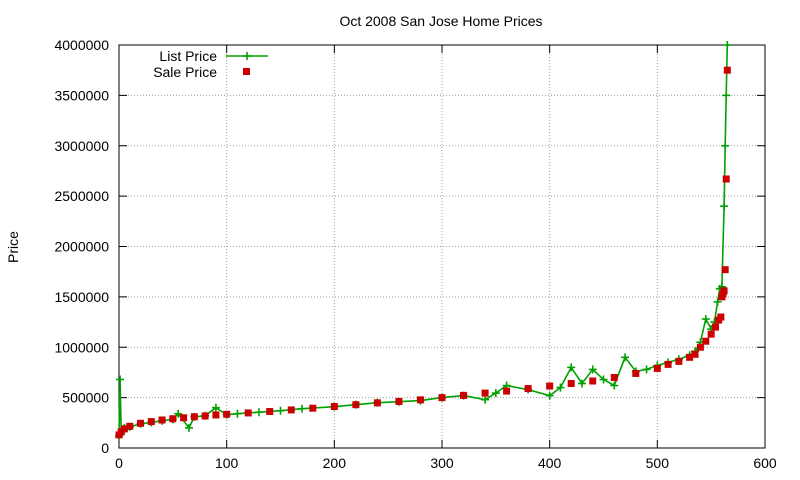  I want to click on legend-label-sale-price: Sale Price, so click(185, 72).